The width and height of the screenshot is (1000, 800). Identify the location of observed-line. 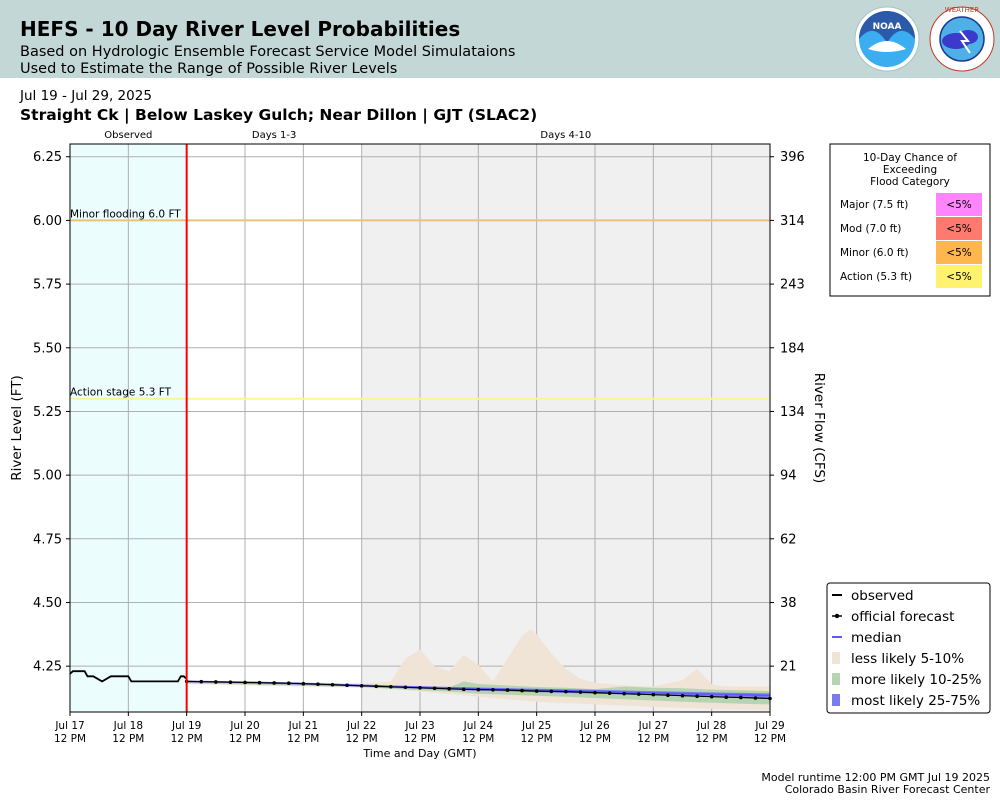
(128, 676).